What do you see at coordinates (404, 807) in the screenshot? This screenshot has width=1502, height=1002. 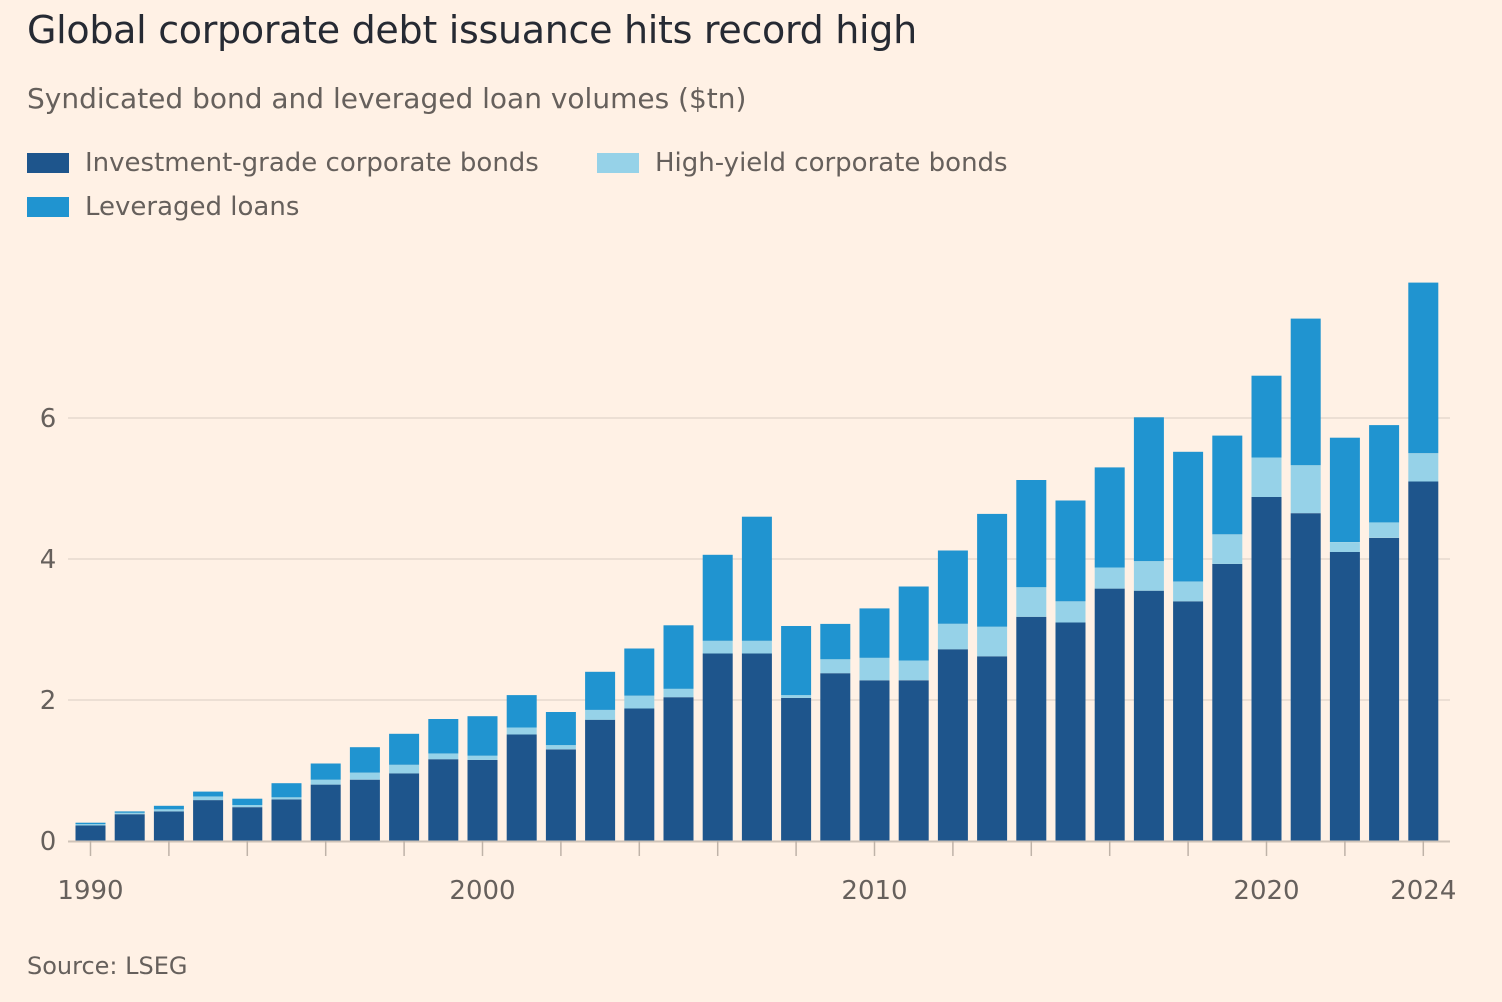 I see `bar-investment-grade-1998` at bounding box center [404, 807].